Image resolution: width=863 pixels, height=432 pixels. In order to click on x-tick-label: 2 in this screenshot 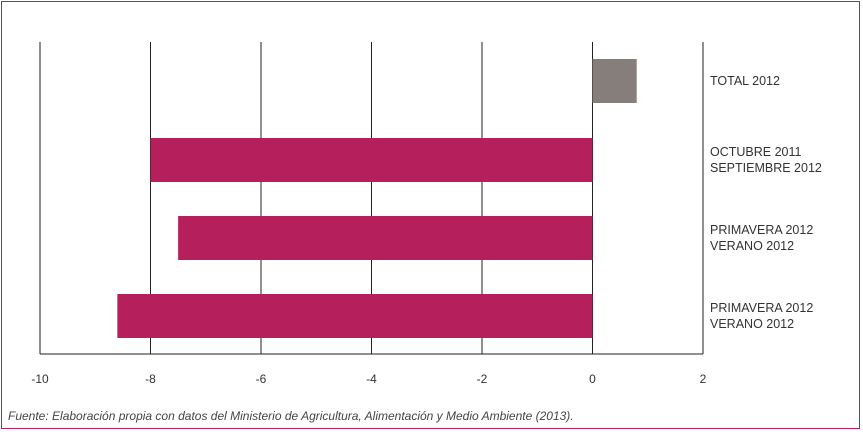, I will do `click(703, 379)`.